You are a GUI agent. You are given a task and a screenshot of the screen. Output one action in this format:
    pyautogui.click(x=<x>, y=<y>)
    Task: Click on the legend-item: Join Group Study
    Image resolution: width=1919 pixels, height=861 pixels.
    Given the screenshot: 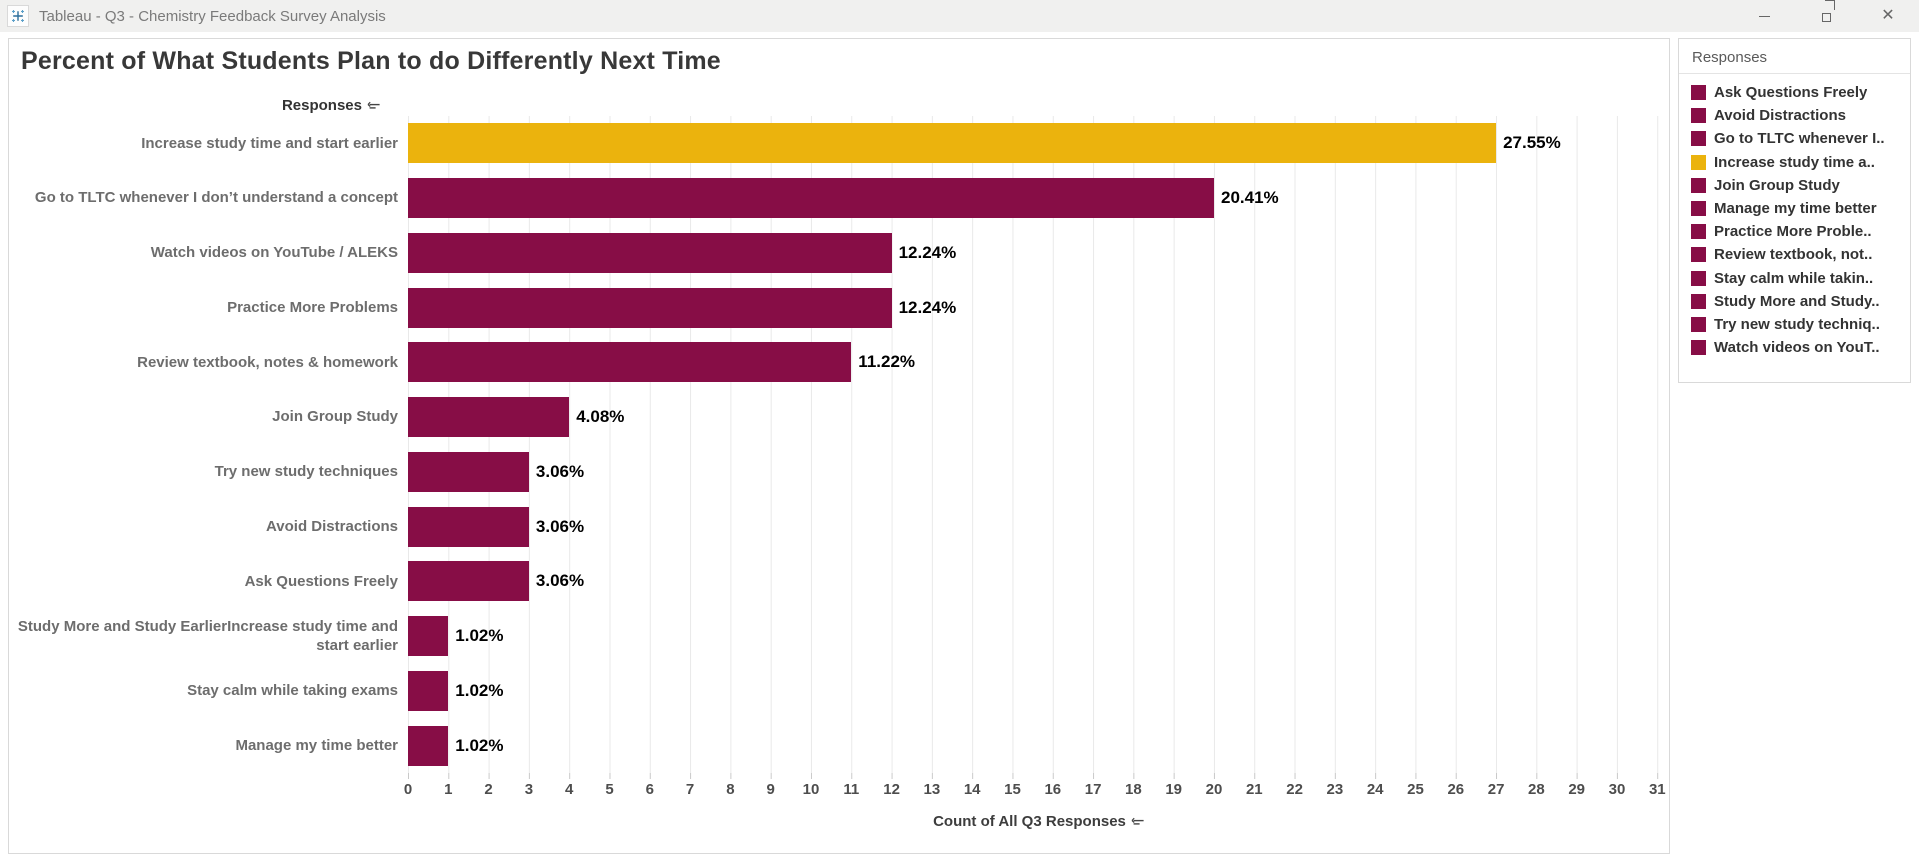 What is the action you would take?
    pyautogui.click(x=1797, y=185)
    